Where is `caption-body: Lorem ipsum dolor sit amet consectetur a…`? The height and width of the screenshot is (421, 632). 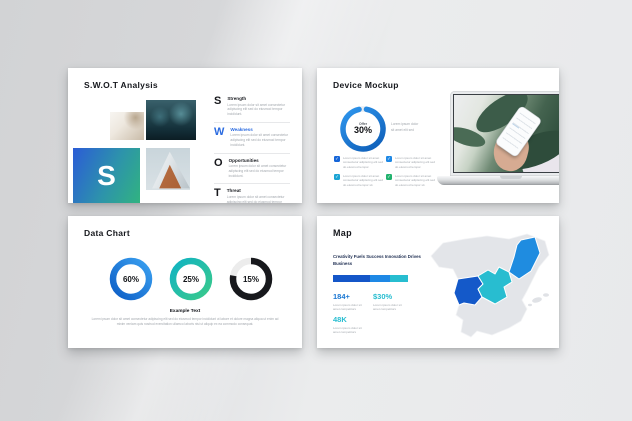 caption-body: Lorem ipsum dolor sit amet consectetur a… is located at coordinates (185, 321).